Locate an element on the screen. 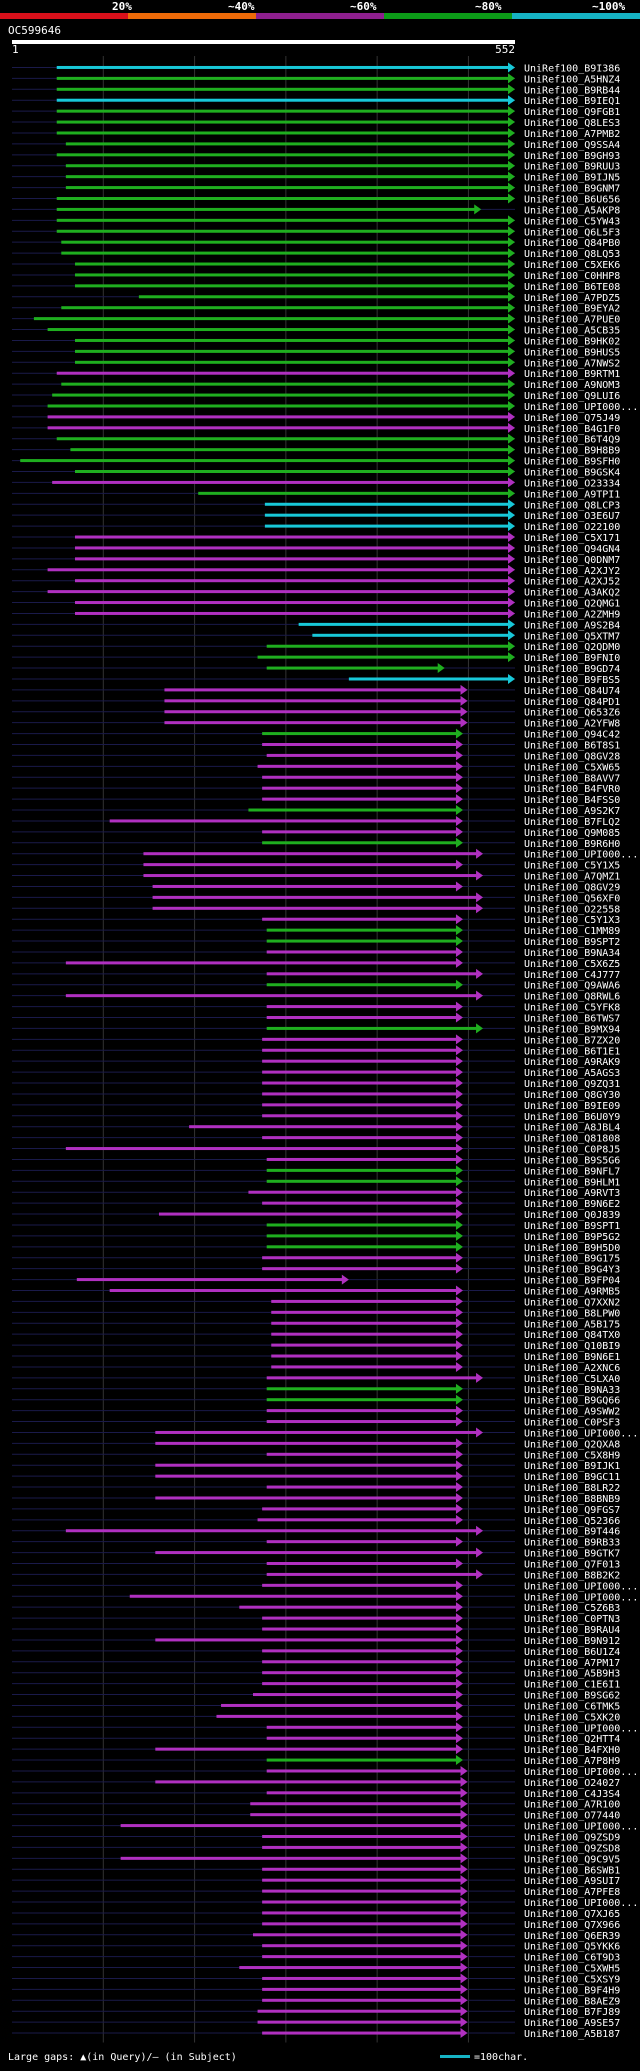 This screenshot has height=2071, width=640. hit-label: UniRef100_C5X6Z5 is located at coordinates (572, 964).